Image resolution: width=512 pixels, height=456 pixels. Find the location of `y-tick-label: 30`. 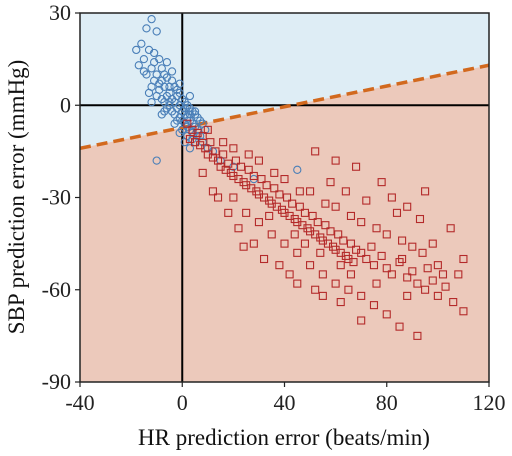

y-tick-label: 30 is located at coordinates (60, 12).